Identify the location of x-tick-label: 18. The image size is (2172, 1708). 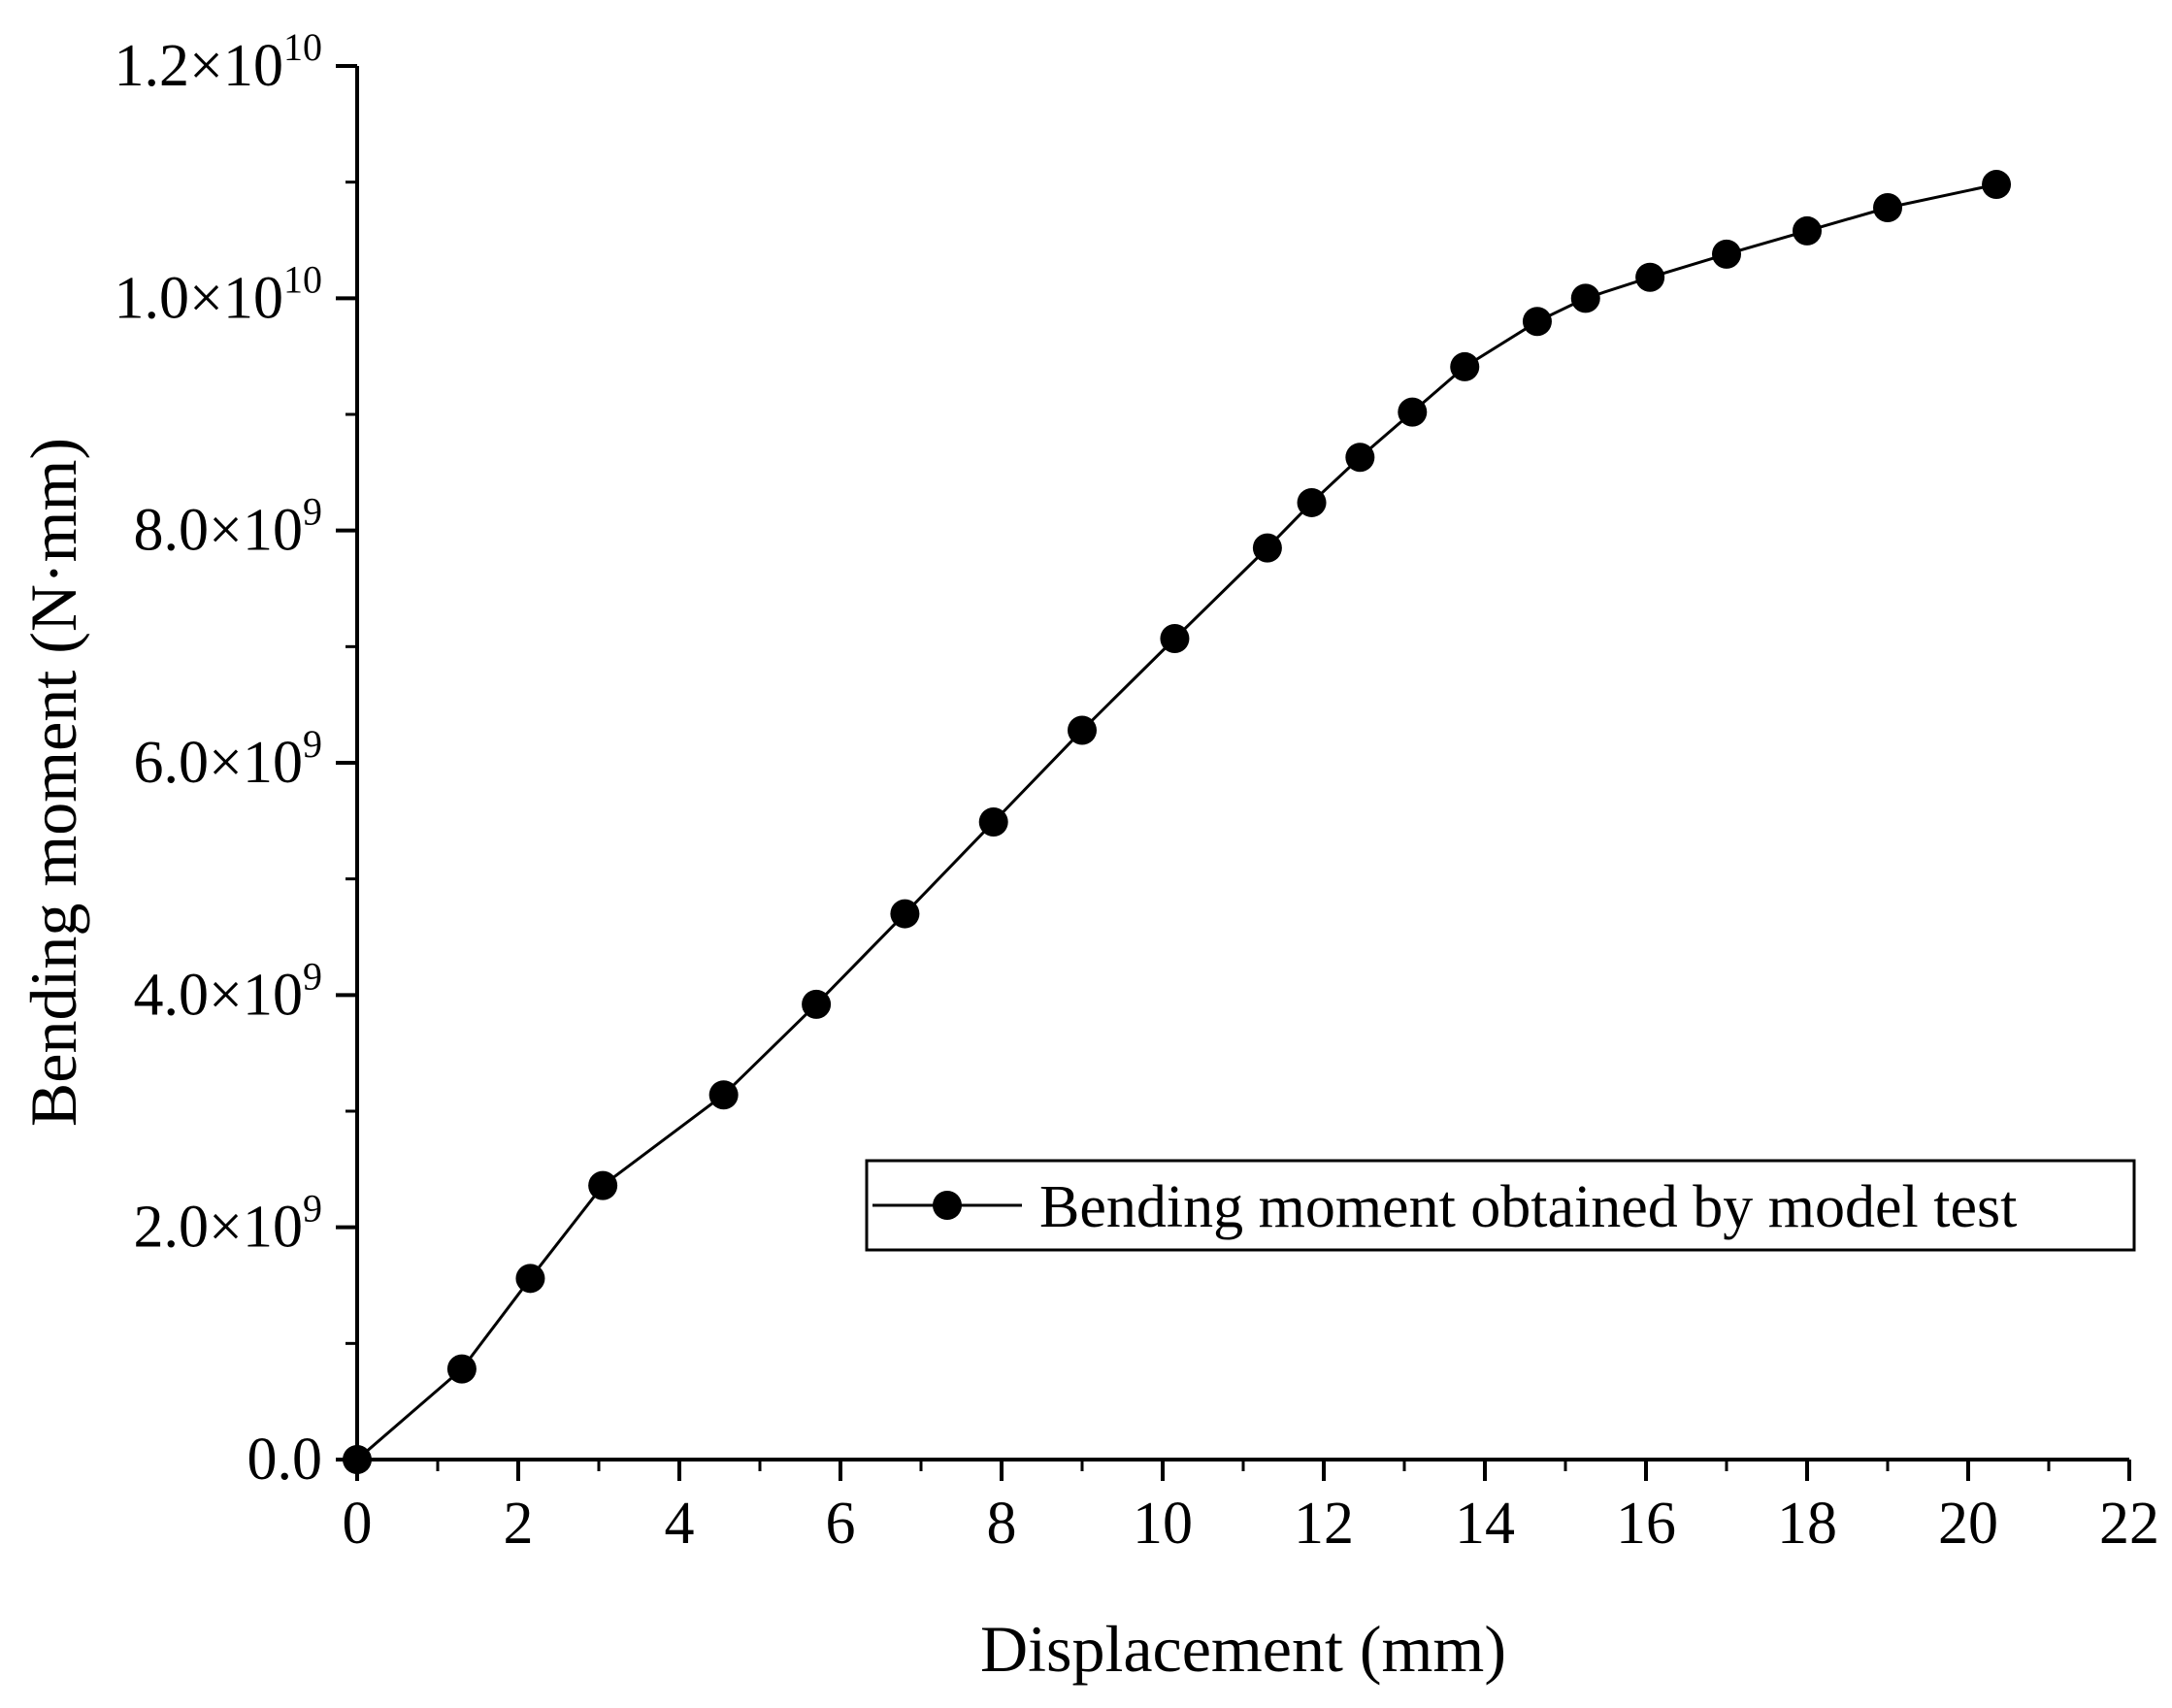
(1807, 1524).